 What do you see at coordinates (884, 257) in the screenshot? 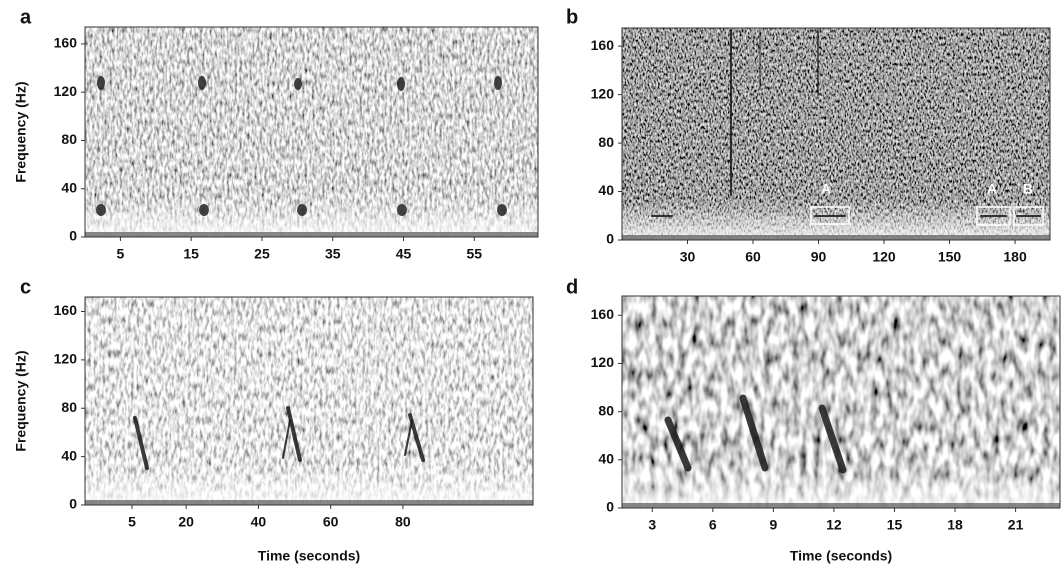
I see `x-tick-label: 120` at bounding box center [884, 257].